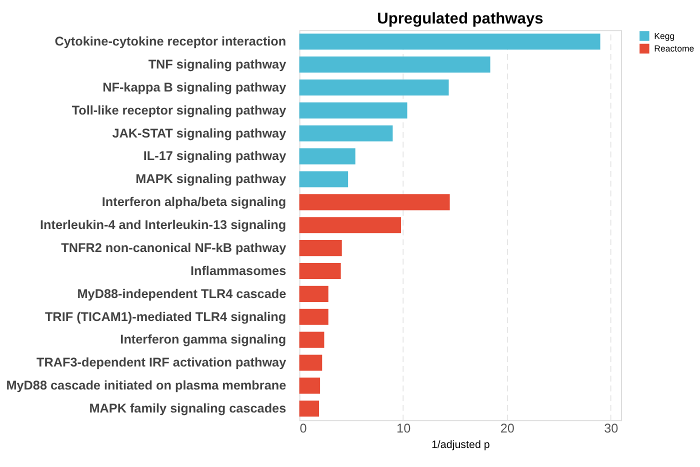 Image resolution: width=700 pixels, height=467 pixels. I want to click on y-tick-label: Cytokine-cytokine receptor interaction, so click(170, 41).